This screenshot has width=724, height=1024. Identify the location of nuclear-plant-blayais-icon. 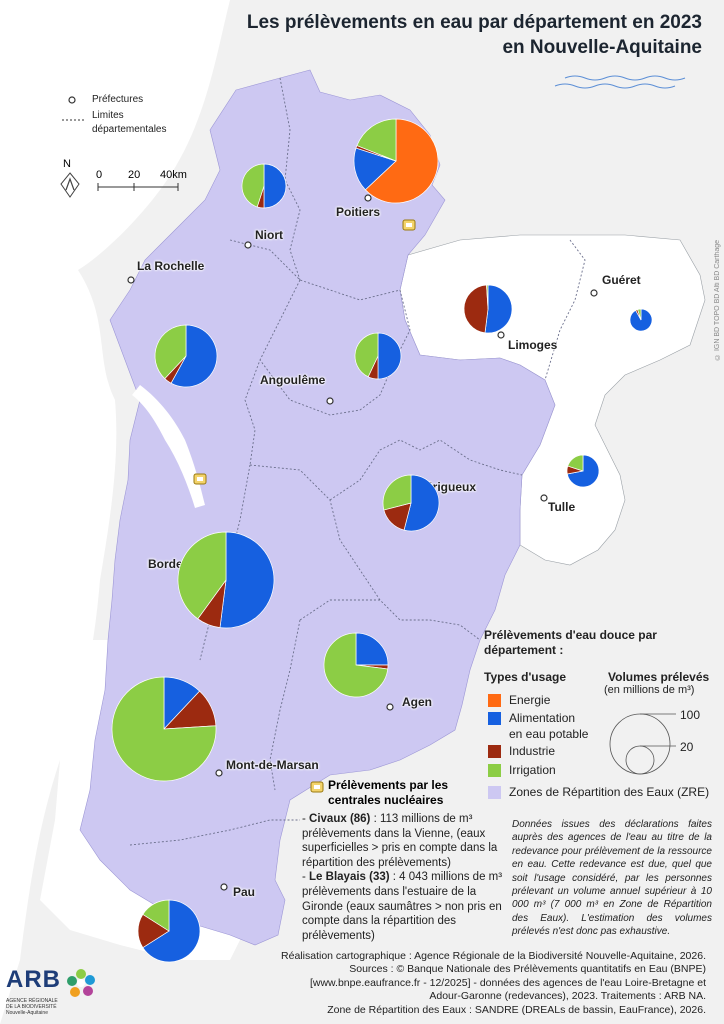
(200, 479).